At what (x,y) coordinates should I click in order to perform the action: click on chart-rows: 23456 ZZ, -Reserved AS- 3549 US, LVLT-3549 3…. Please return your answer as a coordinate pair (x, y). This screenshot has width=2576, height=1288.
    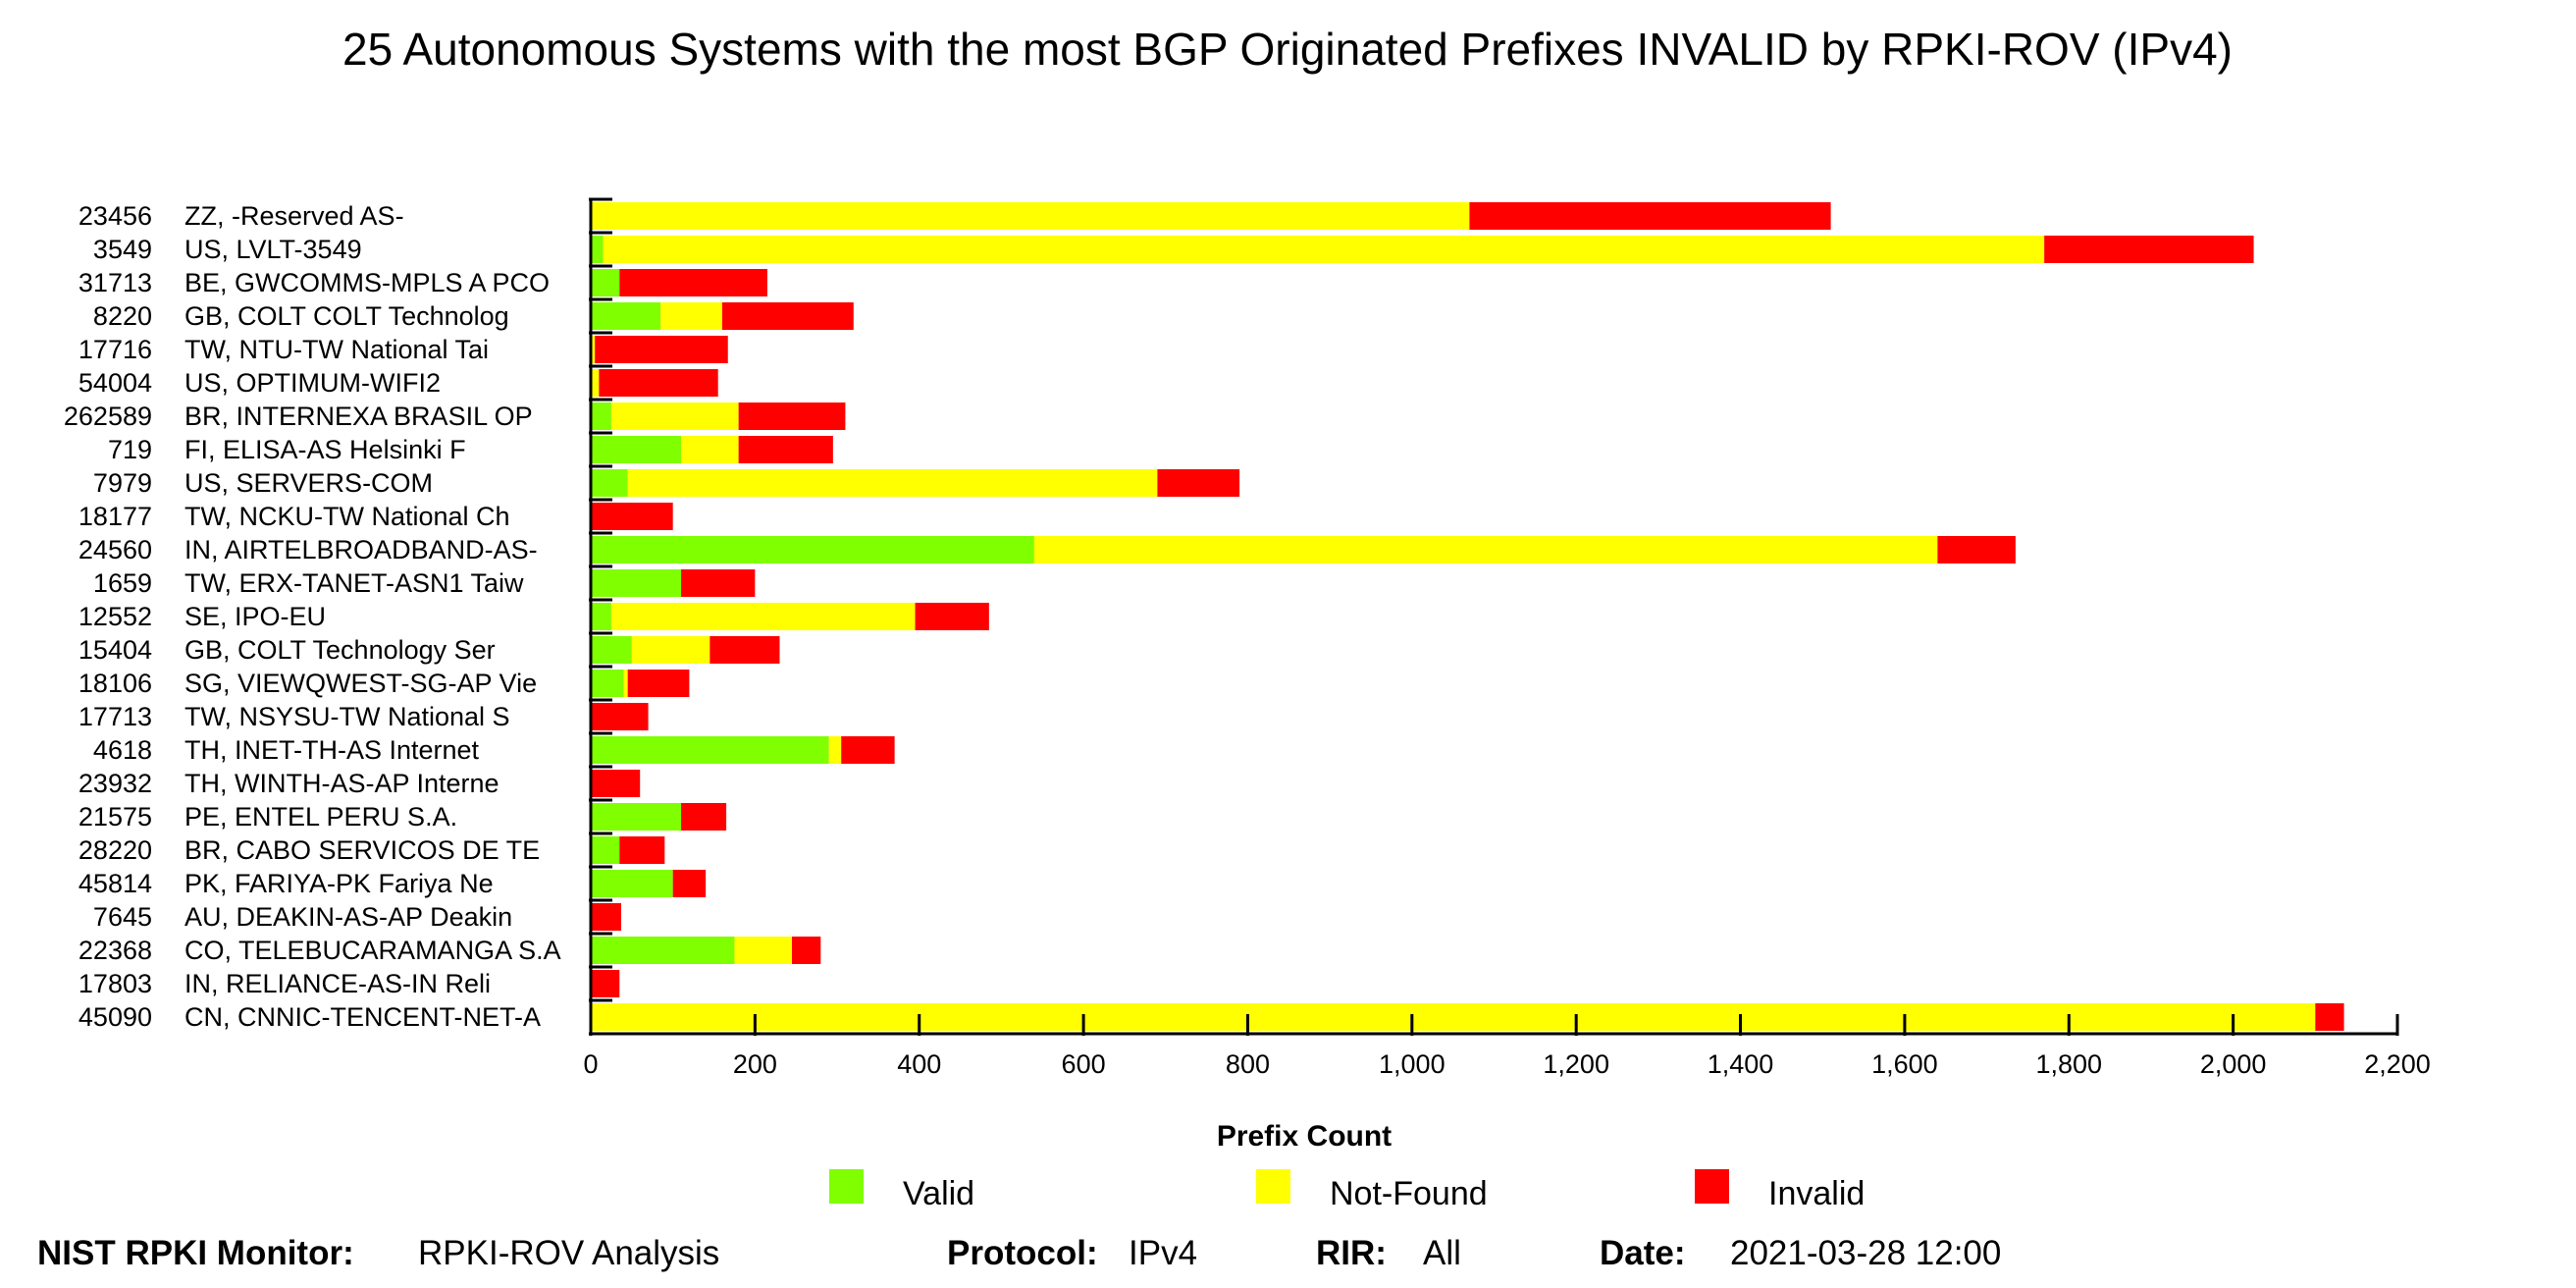
    Looking at the image, I should click on (312, 616).